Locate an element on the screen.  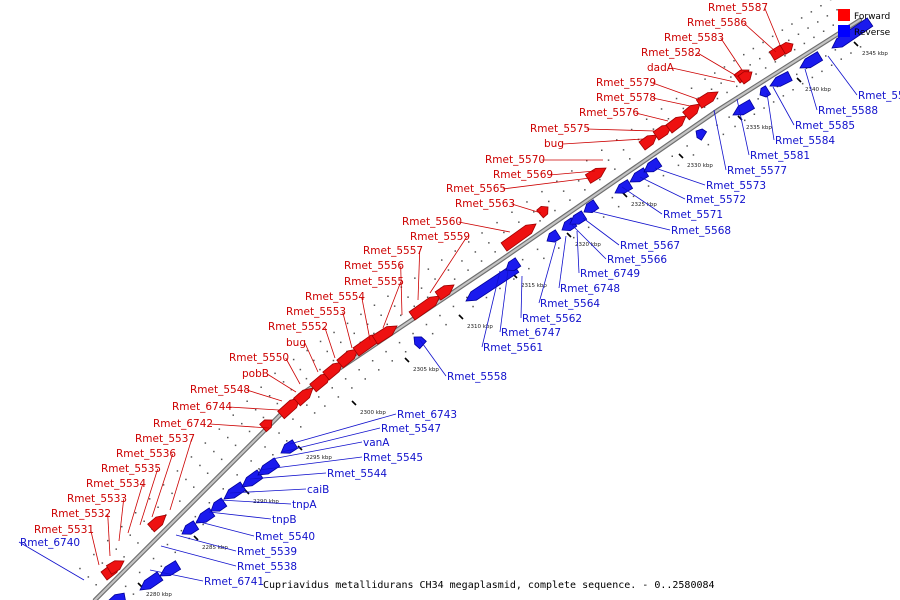
forward-gene-label: Rmet_5552 is located at coordinates (298, 327).